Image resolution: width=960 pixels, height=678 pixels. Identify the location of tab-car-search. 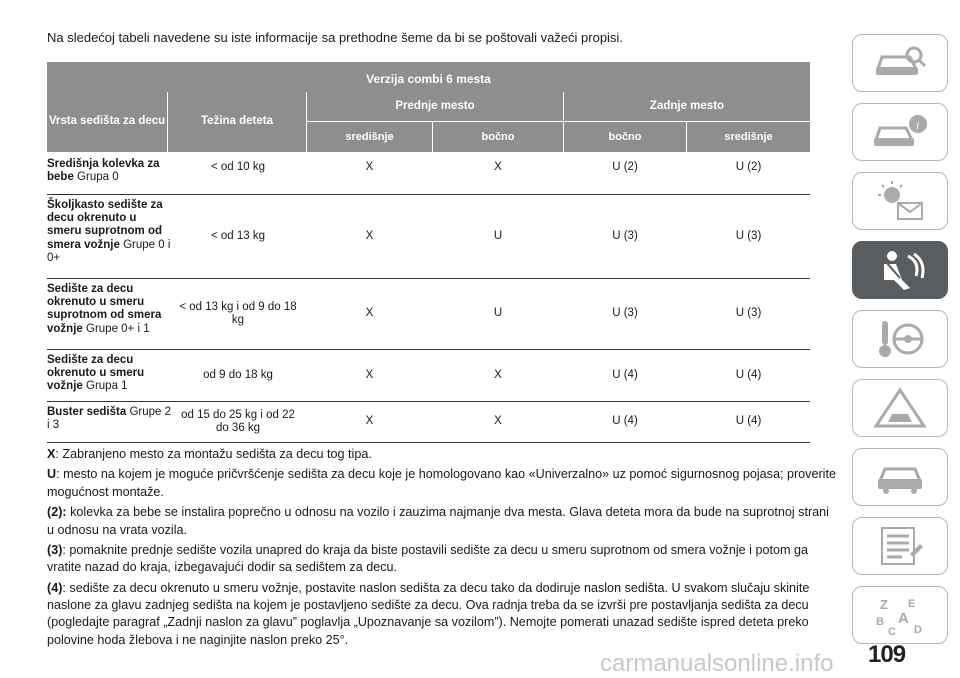
(900, 63).